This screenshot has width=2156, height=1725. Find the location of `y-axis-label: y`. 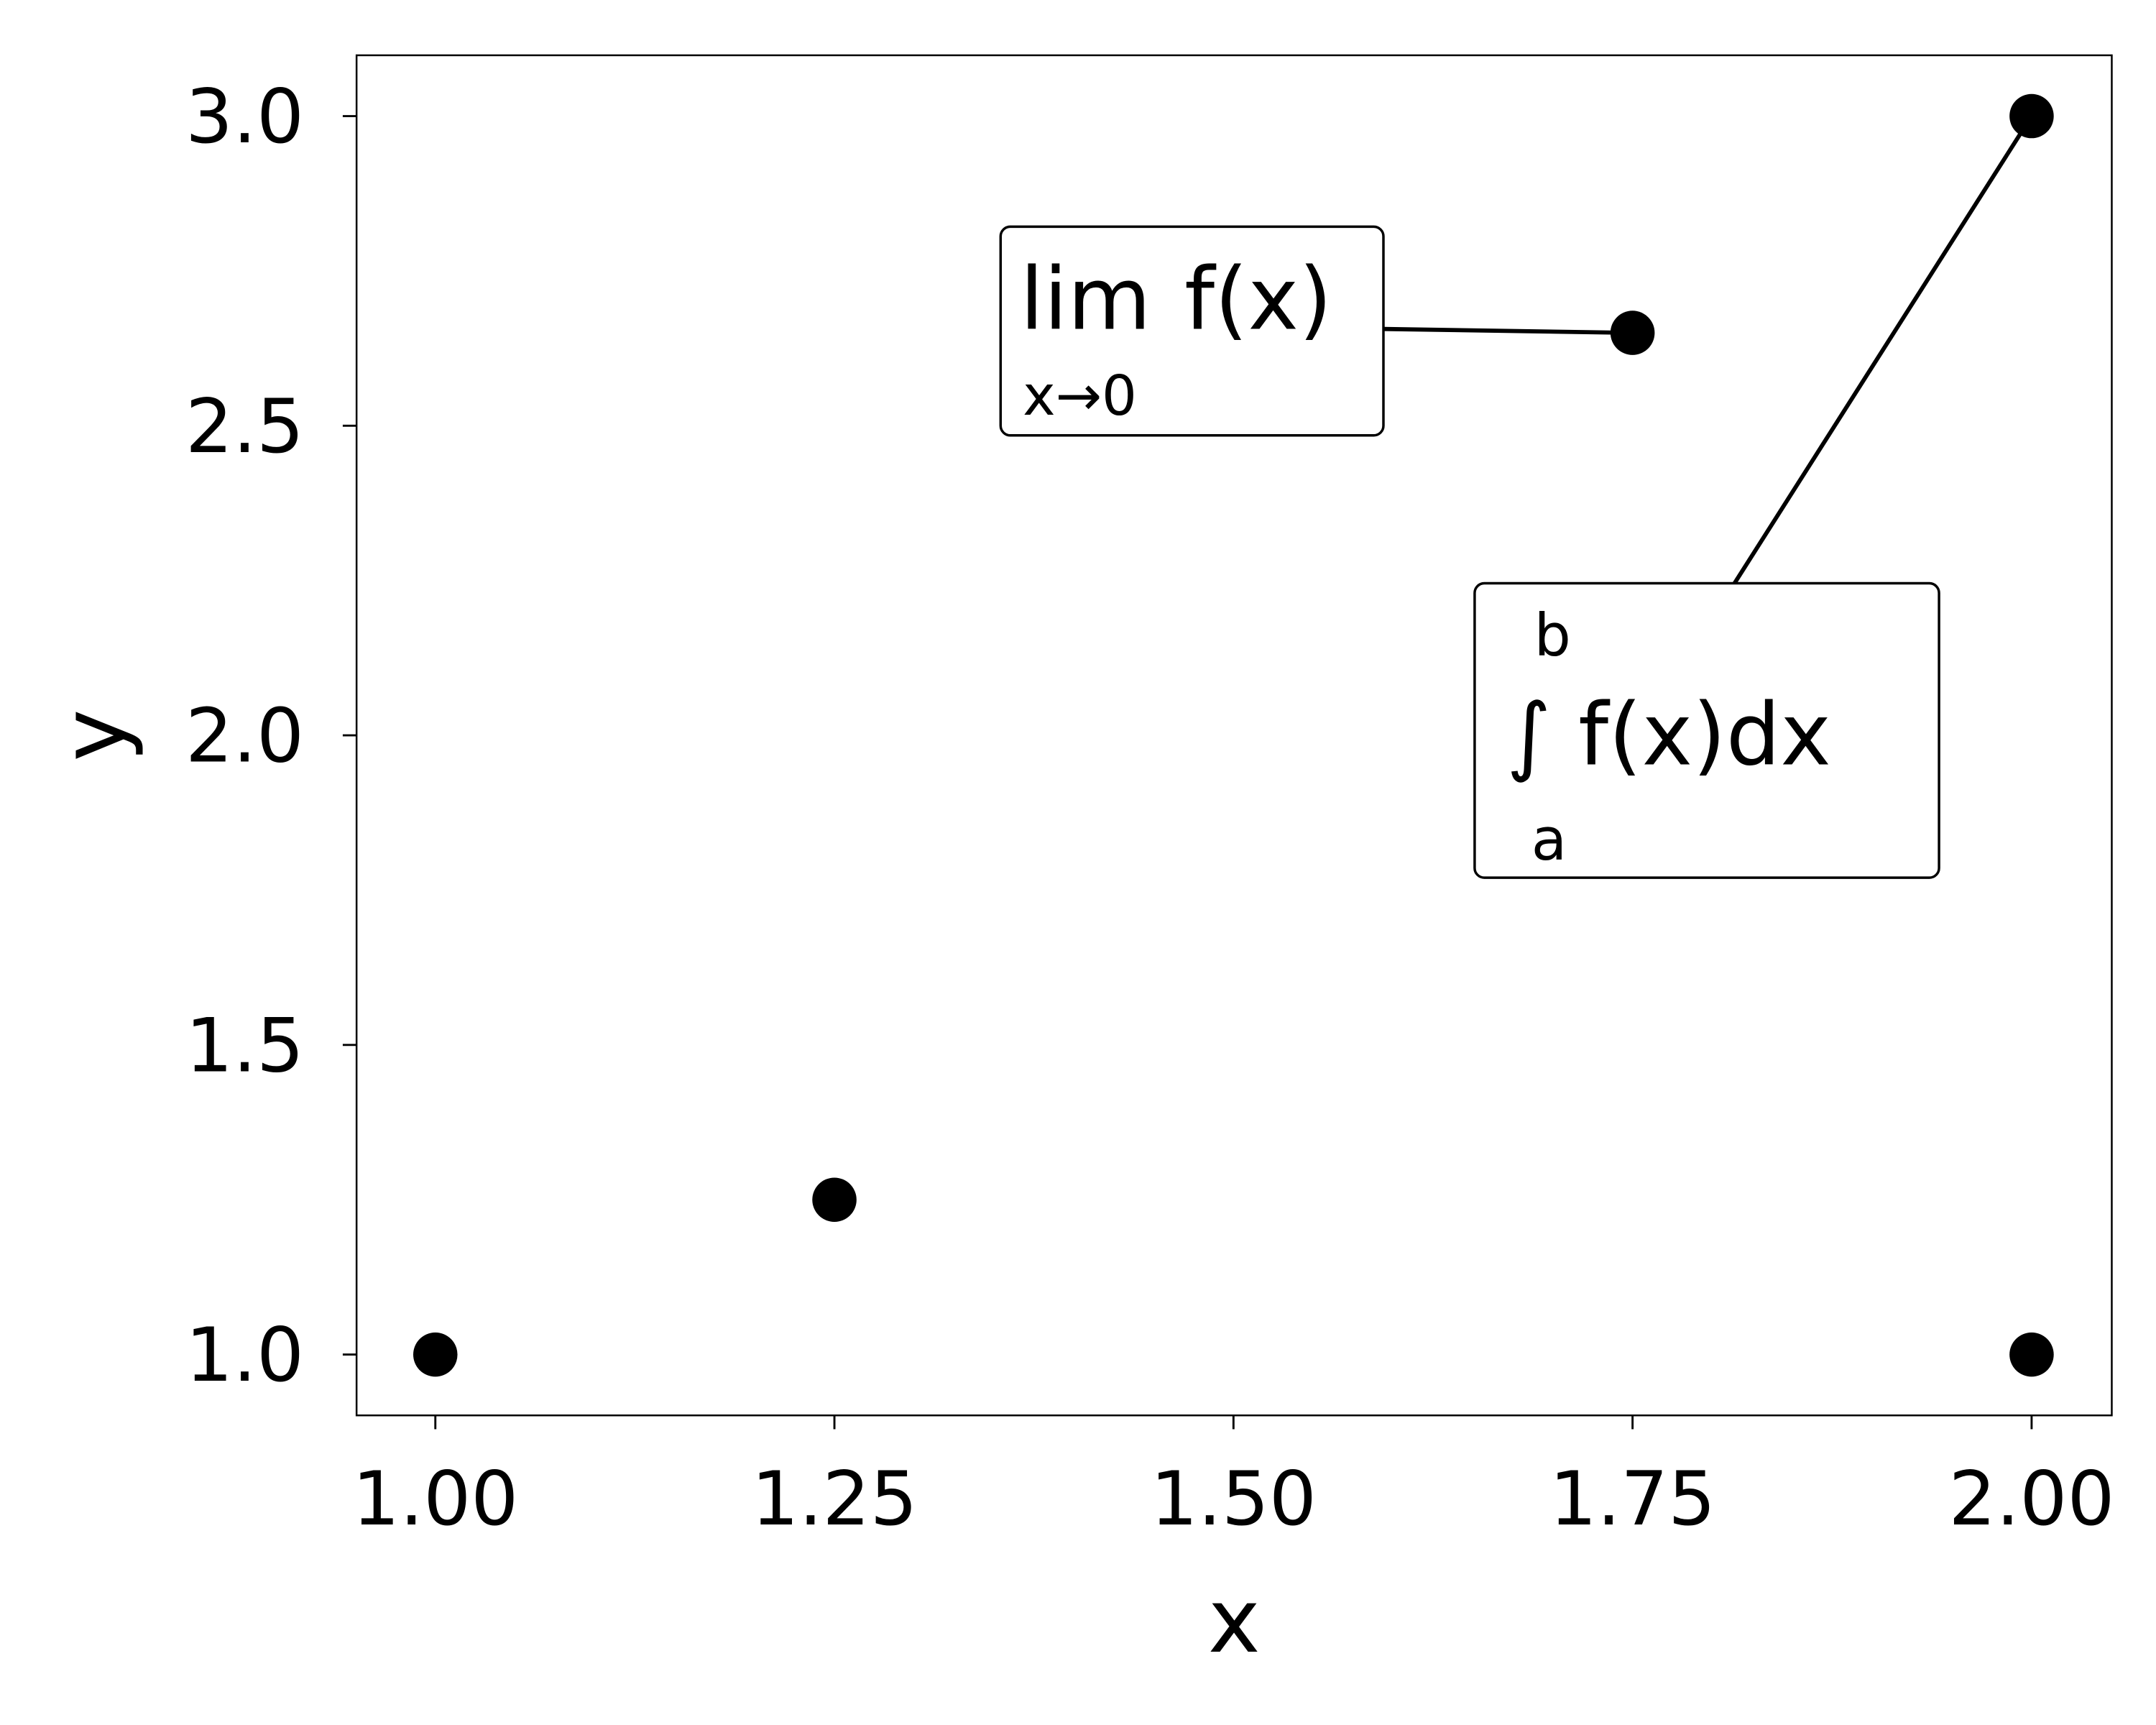

y-axis-label: y is located at coordinates (94, 735).